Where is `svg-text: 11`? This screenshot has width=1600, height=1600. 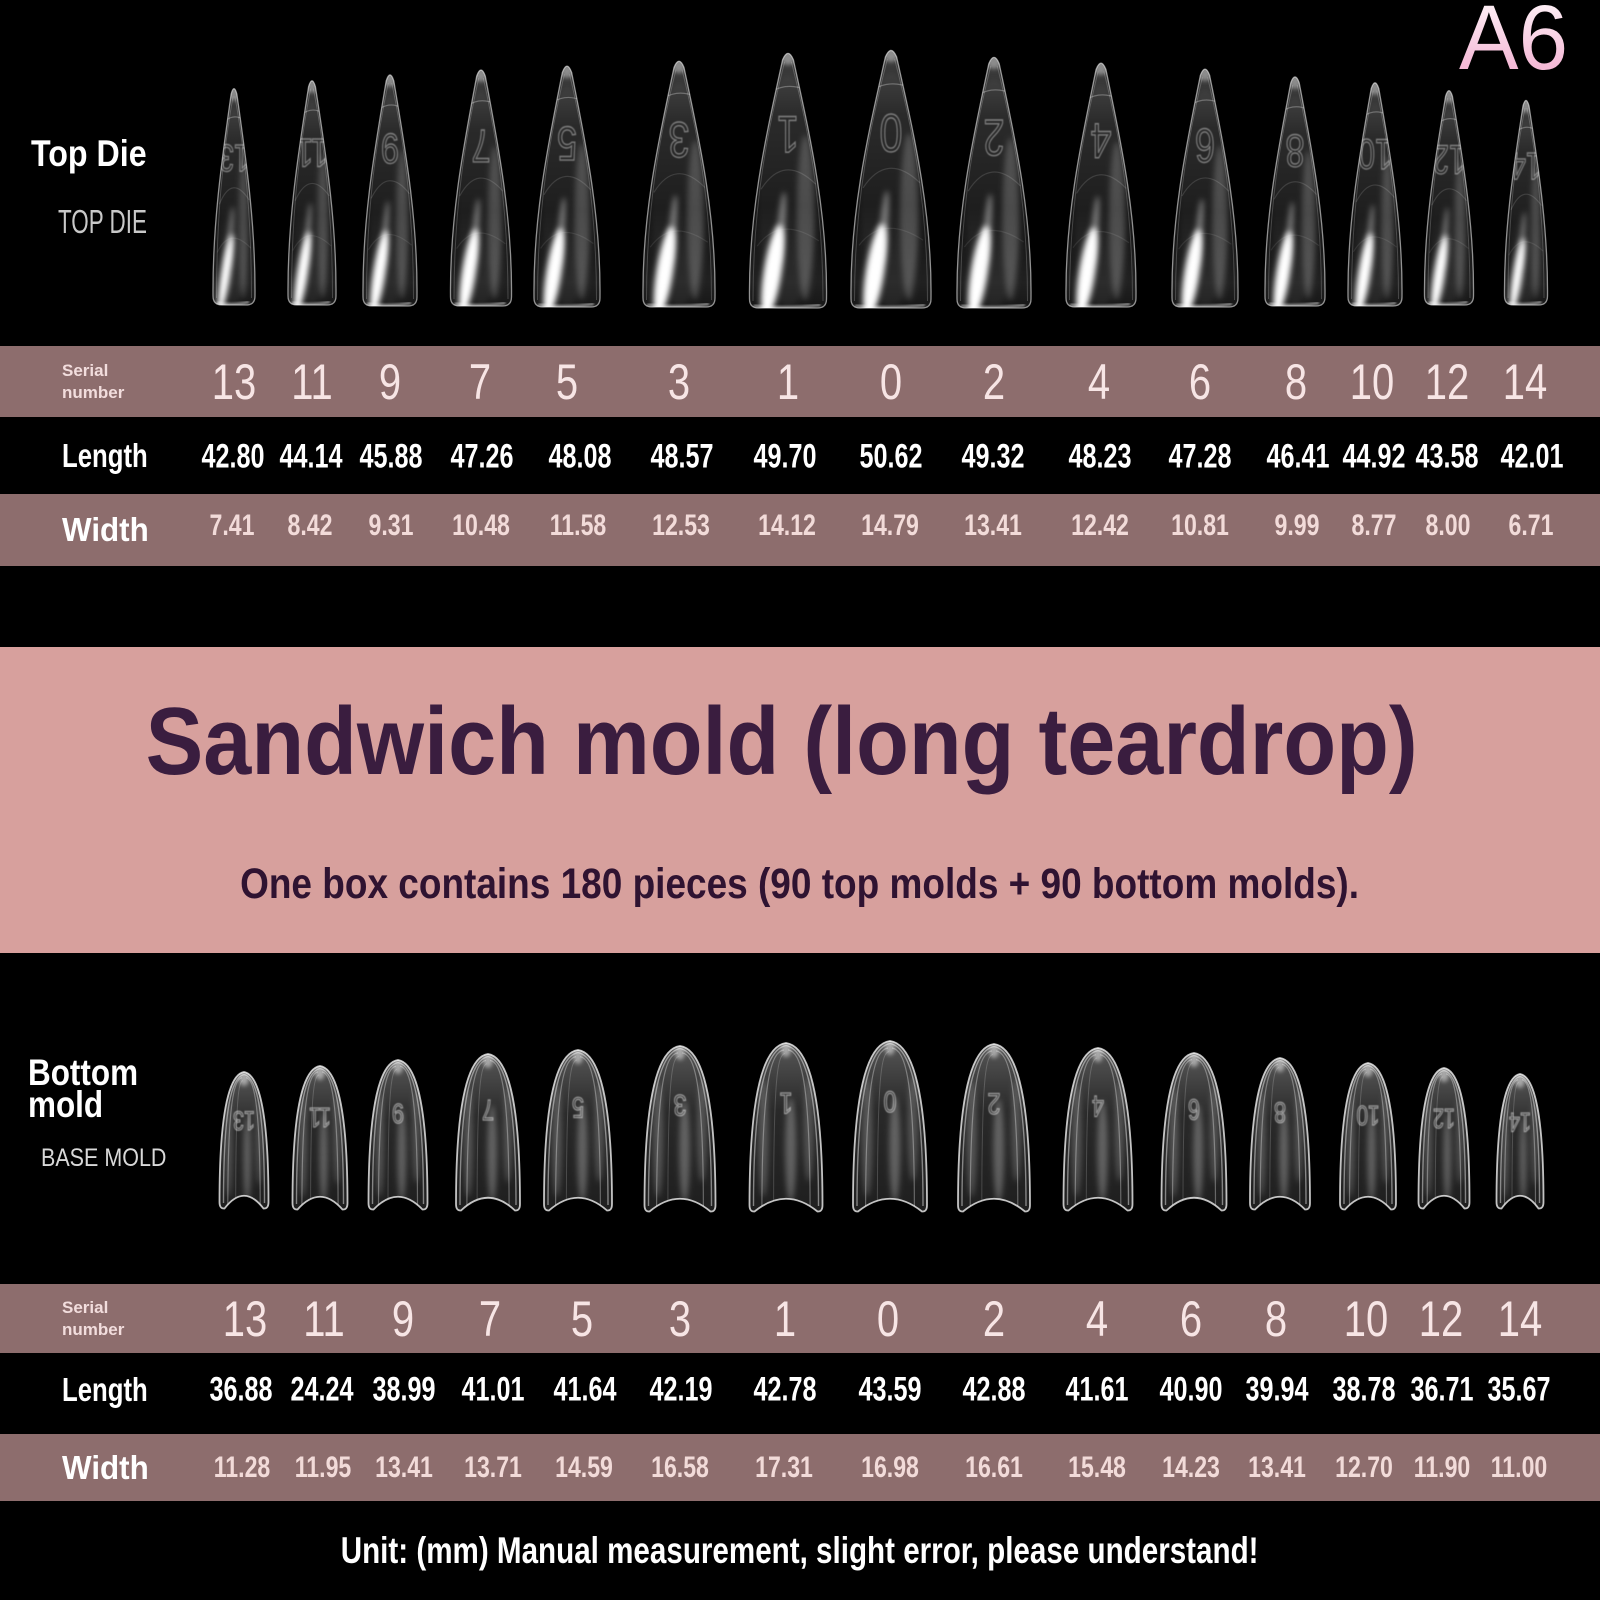 svg-text: 11 is located at coordinates (320, 1117).